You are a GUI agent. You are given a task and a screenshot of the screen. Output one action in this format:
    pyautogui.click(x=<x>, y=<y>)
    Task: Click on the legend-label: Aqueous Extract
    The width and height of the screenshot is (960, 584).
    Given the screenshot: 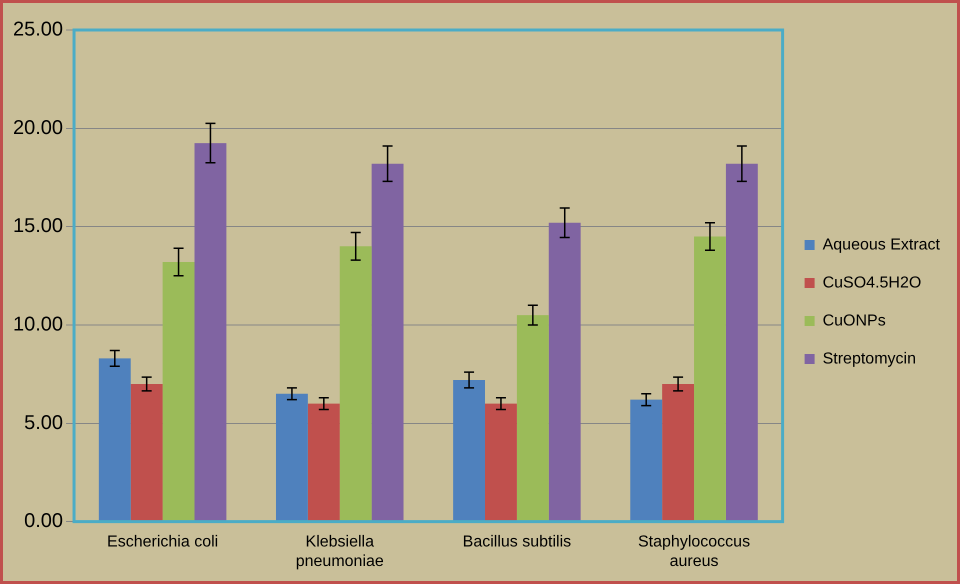 What is the action you would take?
    pyautogui.click(x=881, y=245)
    